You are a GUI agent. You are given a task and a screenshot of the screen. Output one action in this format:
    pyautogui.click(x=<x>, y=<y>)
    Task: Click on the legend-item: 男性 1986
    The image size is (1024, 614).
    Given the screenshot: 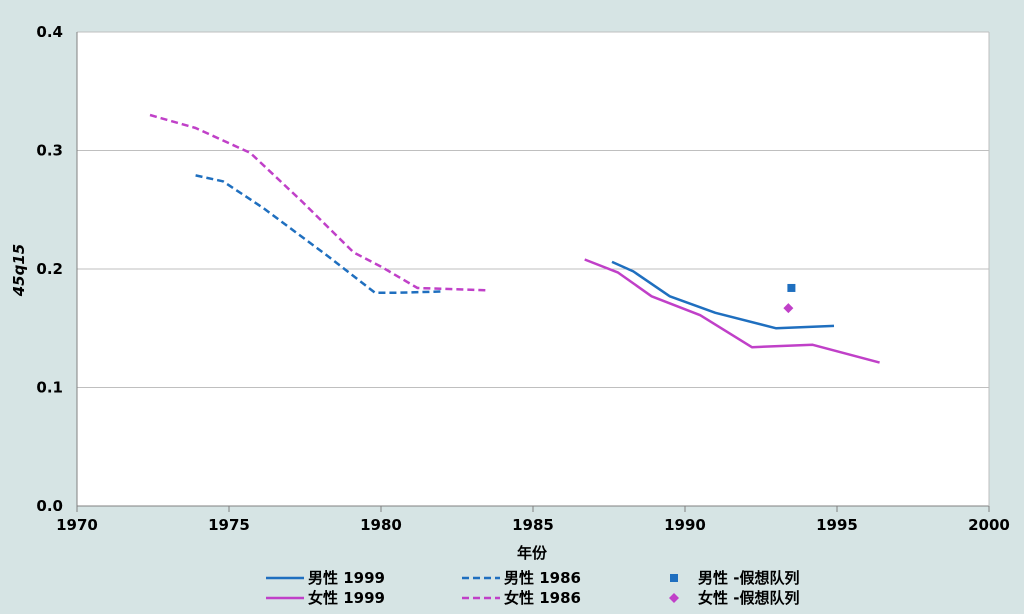 What is the action you would take?
    pyautogui.click(x=521, y=578)
    